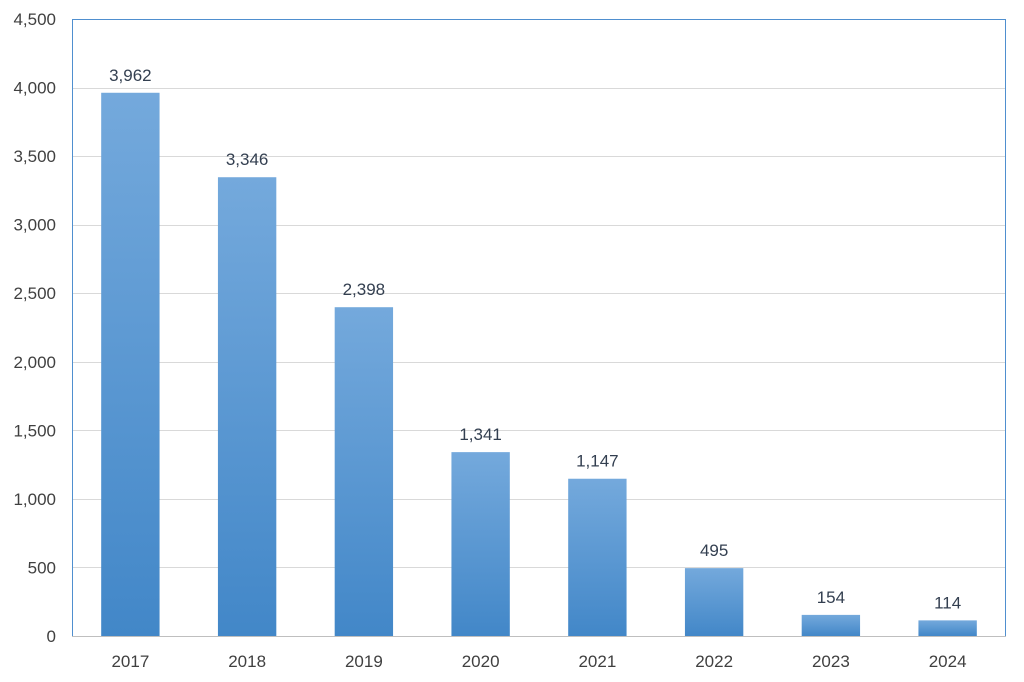 The height and width of the screenshot is (682, 1024). What do you see at coordinates (948, 661) in the screenshot?
I see `x-tick-label-2024: 2024` at bounding box center [948, 661].